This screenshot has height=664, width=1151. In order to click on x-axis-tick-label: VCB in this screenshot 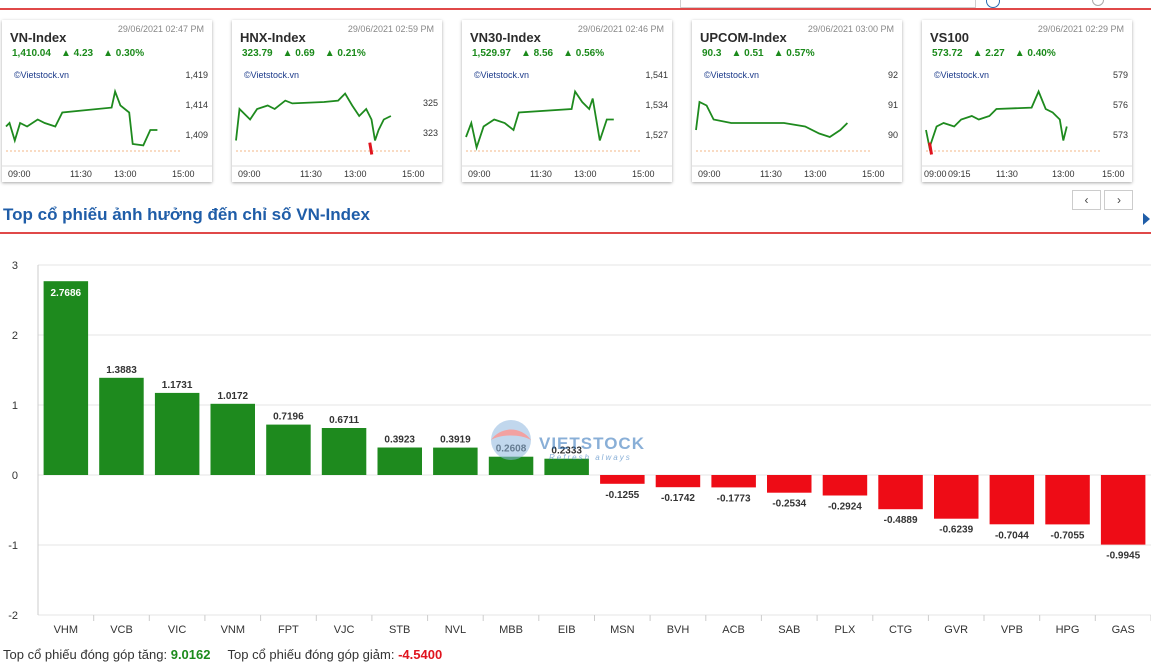, I will do `click(121, 630)`.